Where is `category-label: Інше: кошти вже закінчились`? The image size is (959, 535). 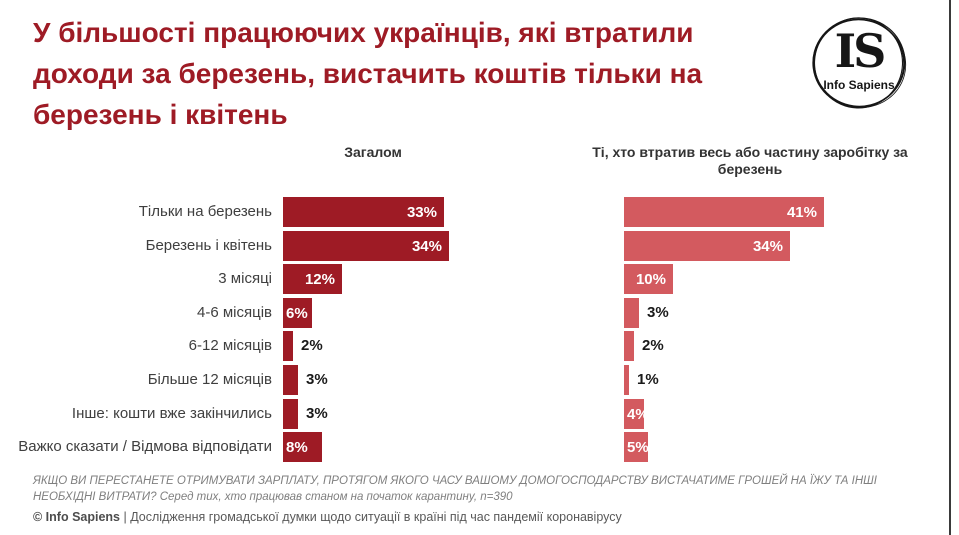
category-label: Інше: кошти вже закінчились is located at coordinates (171, 413).